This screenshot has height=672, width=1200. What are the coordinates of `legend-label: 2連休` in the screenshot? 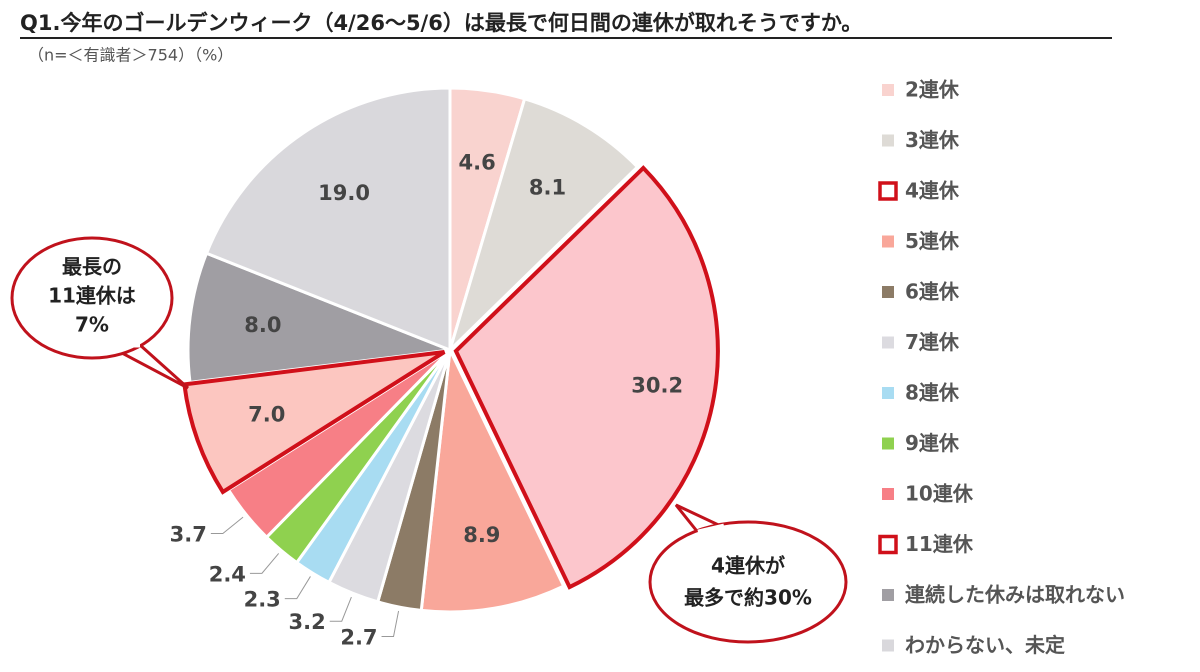 It's located at (932, 90).